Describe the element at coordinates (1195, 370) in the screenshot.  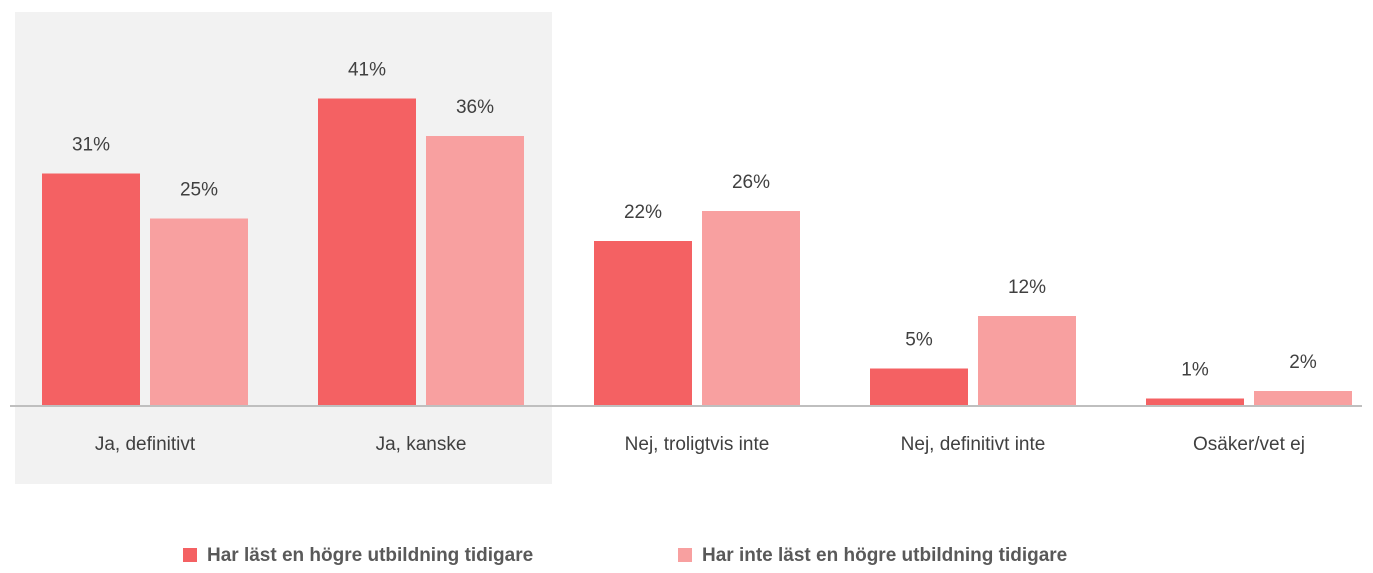
I see `value-label: 1%` at that location.